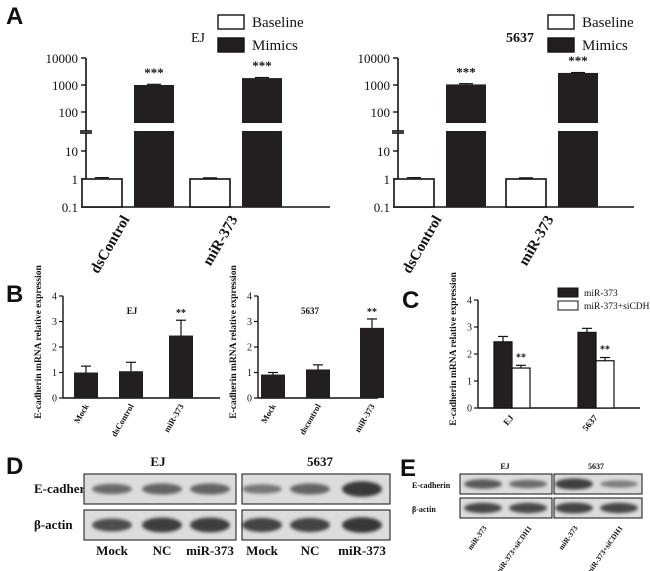 Image resolution: width=650 pixels, height=571 pixels. I want to click on y-tick-label: 100, so click(69, 112).